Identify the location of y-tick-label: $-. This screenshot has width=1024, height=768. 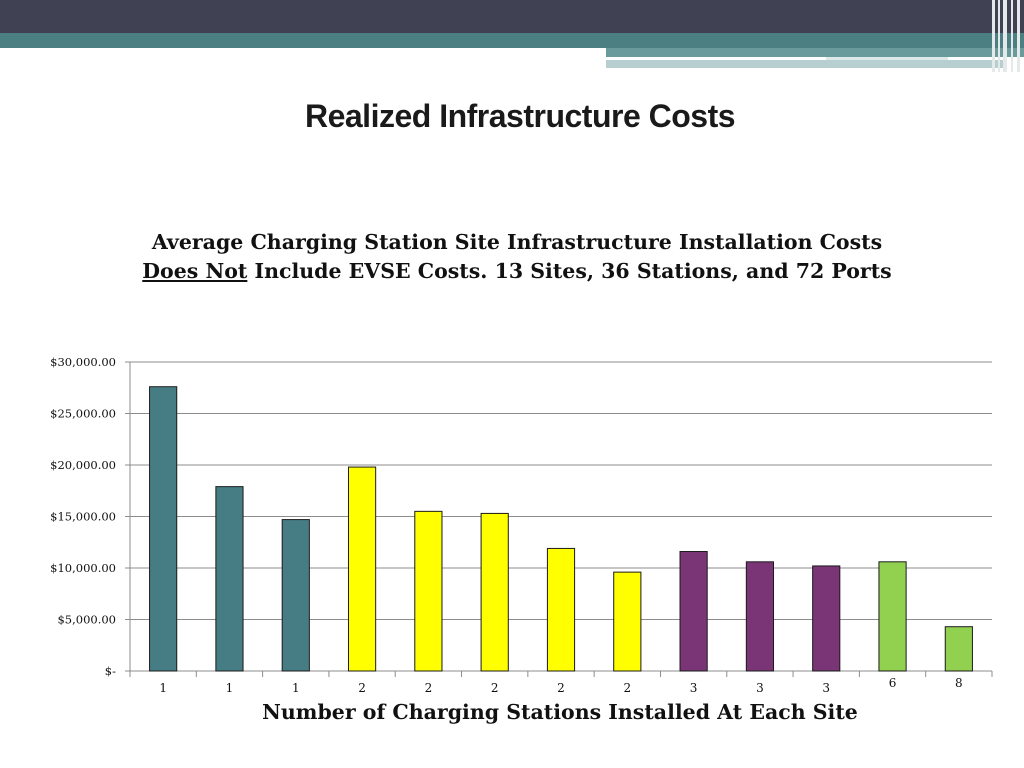
(110, 671).